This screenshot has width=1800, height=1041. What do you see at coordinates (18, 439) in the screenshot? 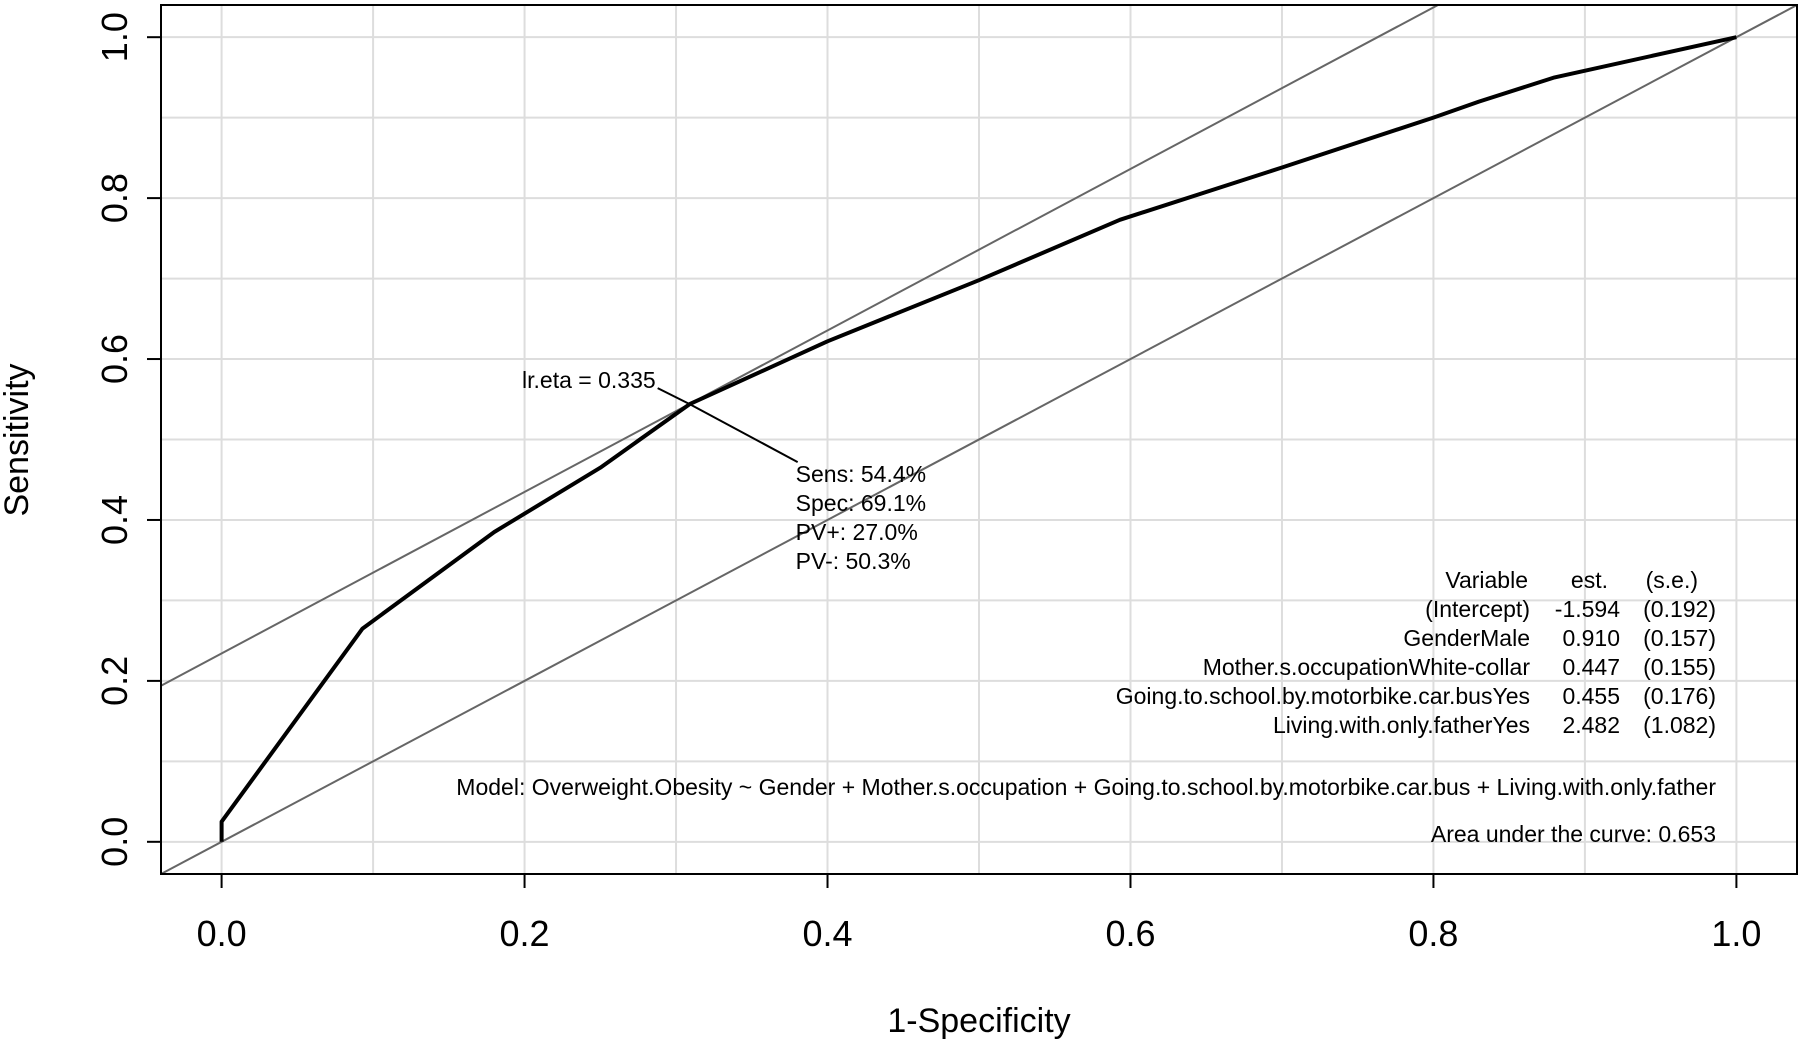
I see `y-axis-title: Sensitivity` at bounding box center [18, 439].